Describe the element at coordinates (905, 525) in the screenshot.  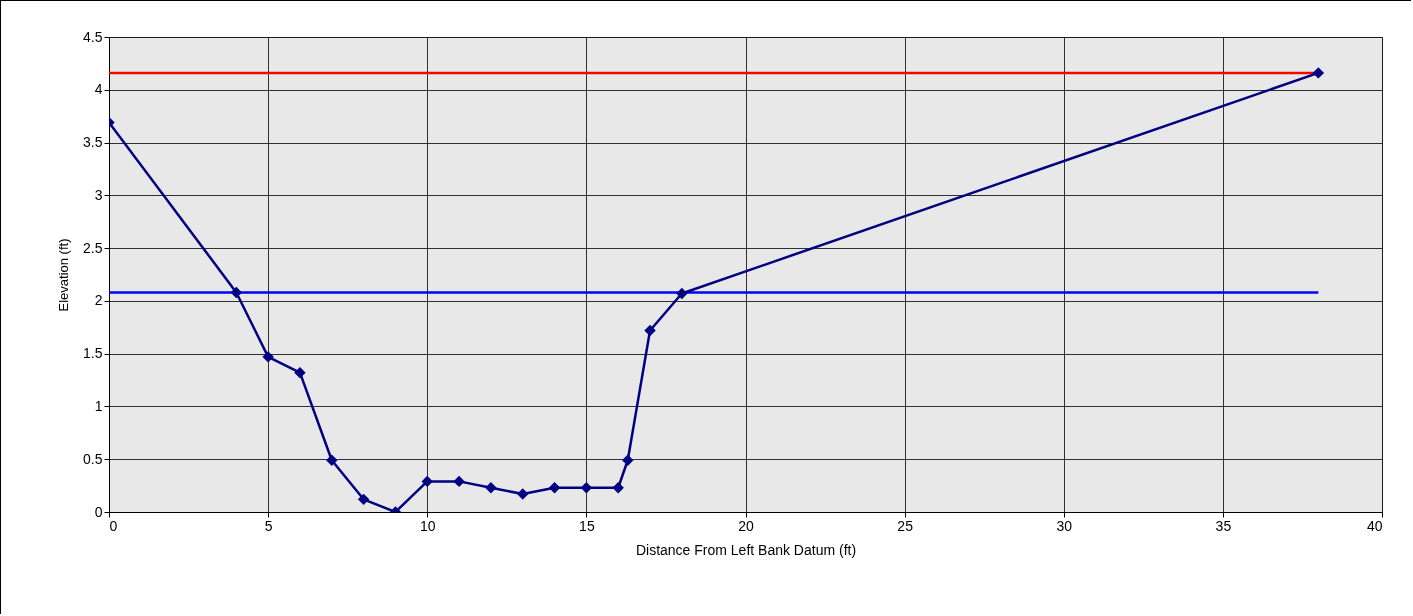
I see `x-tick-label: 25` at that location.